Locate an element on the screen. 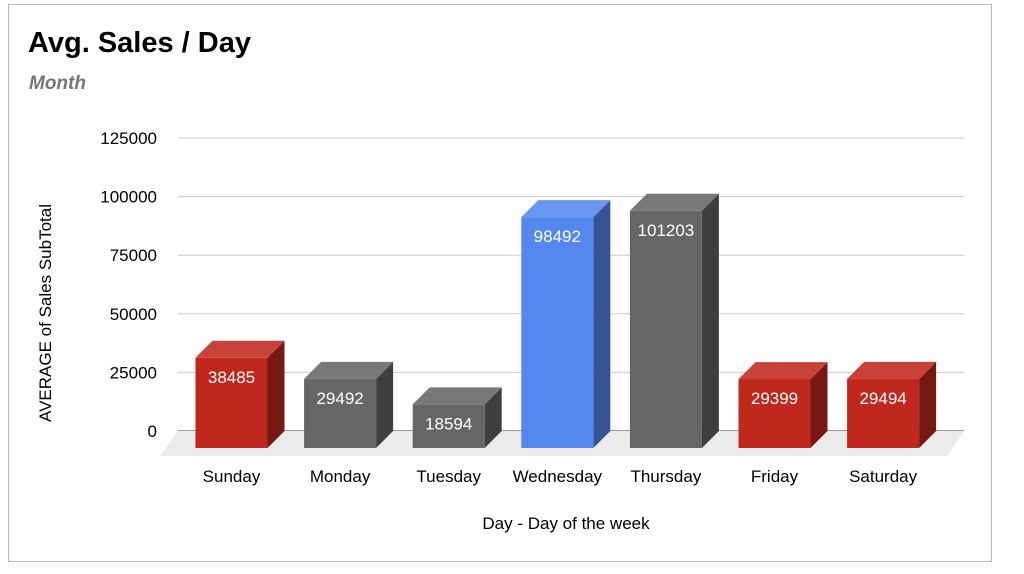  x-tick-label: Sunday is located at coordinates (232, 476).